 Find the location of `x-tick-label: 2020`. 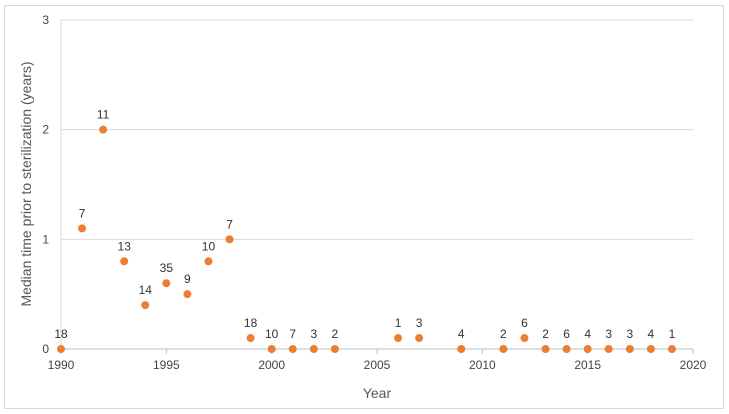

x-tick-label: 2020 is located at coordinates (693, 365).